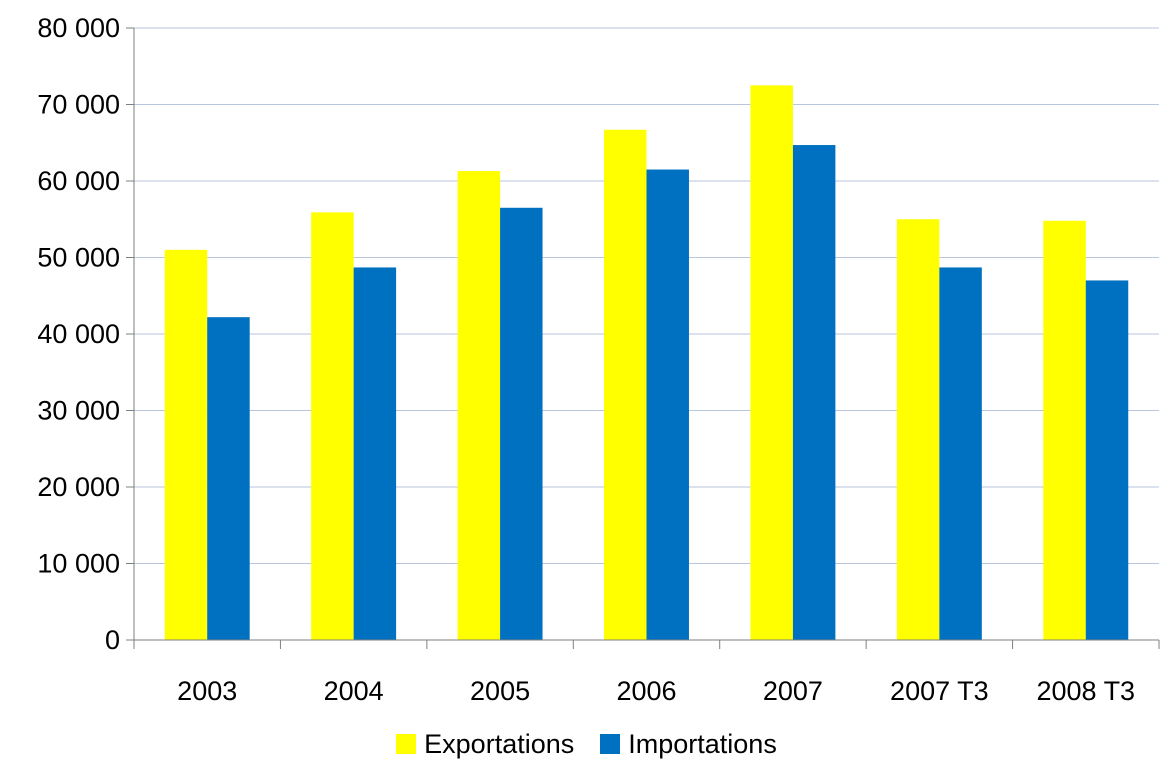 The width and height of the screenshot is (1173, 766). Describe the element at coordinates (78, 334) in the screenshot. I see `y-tick-label: 40 000` at that location.